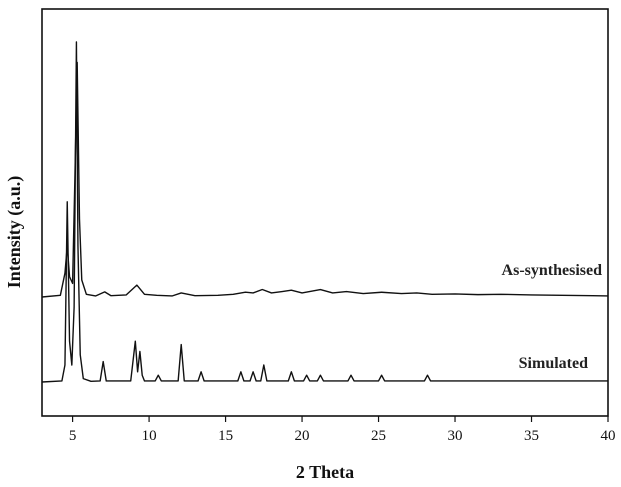 This screenshot has width=621, height=487. What do you see at coordinates (149, 436) in the screenshot?
I see `x-tick-label-10: 10` at bounding box center [149, 436].